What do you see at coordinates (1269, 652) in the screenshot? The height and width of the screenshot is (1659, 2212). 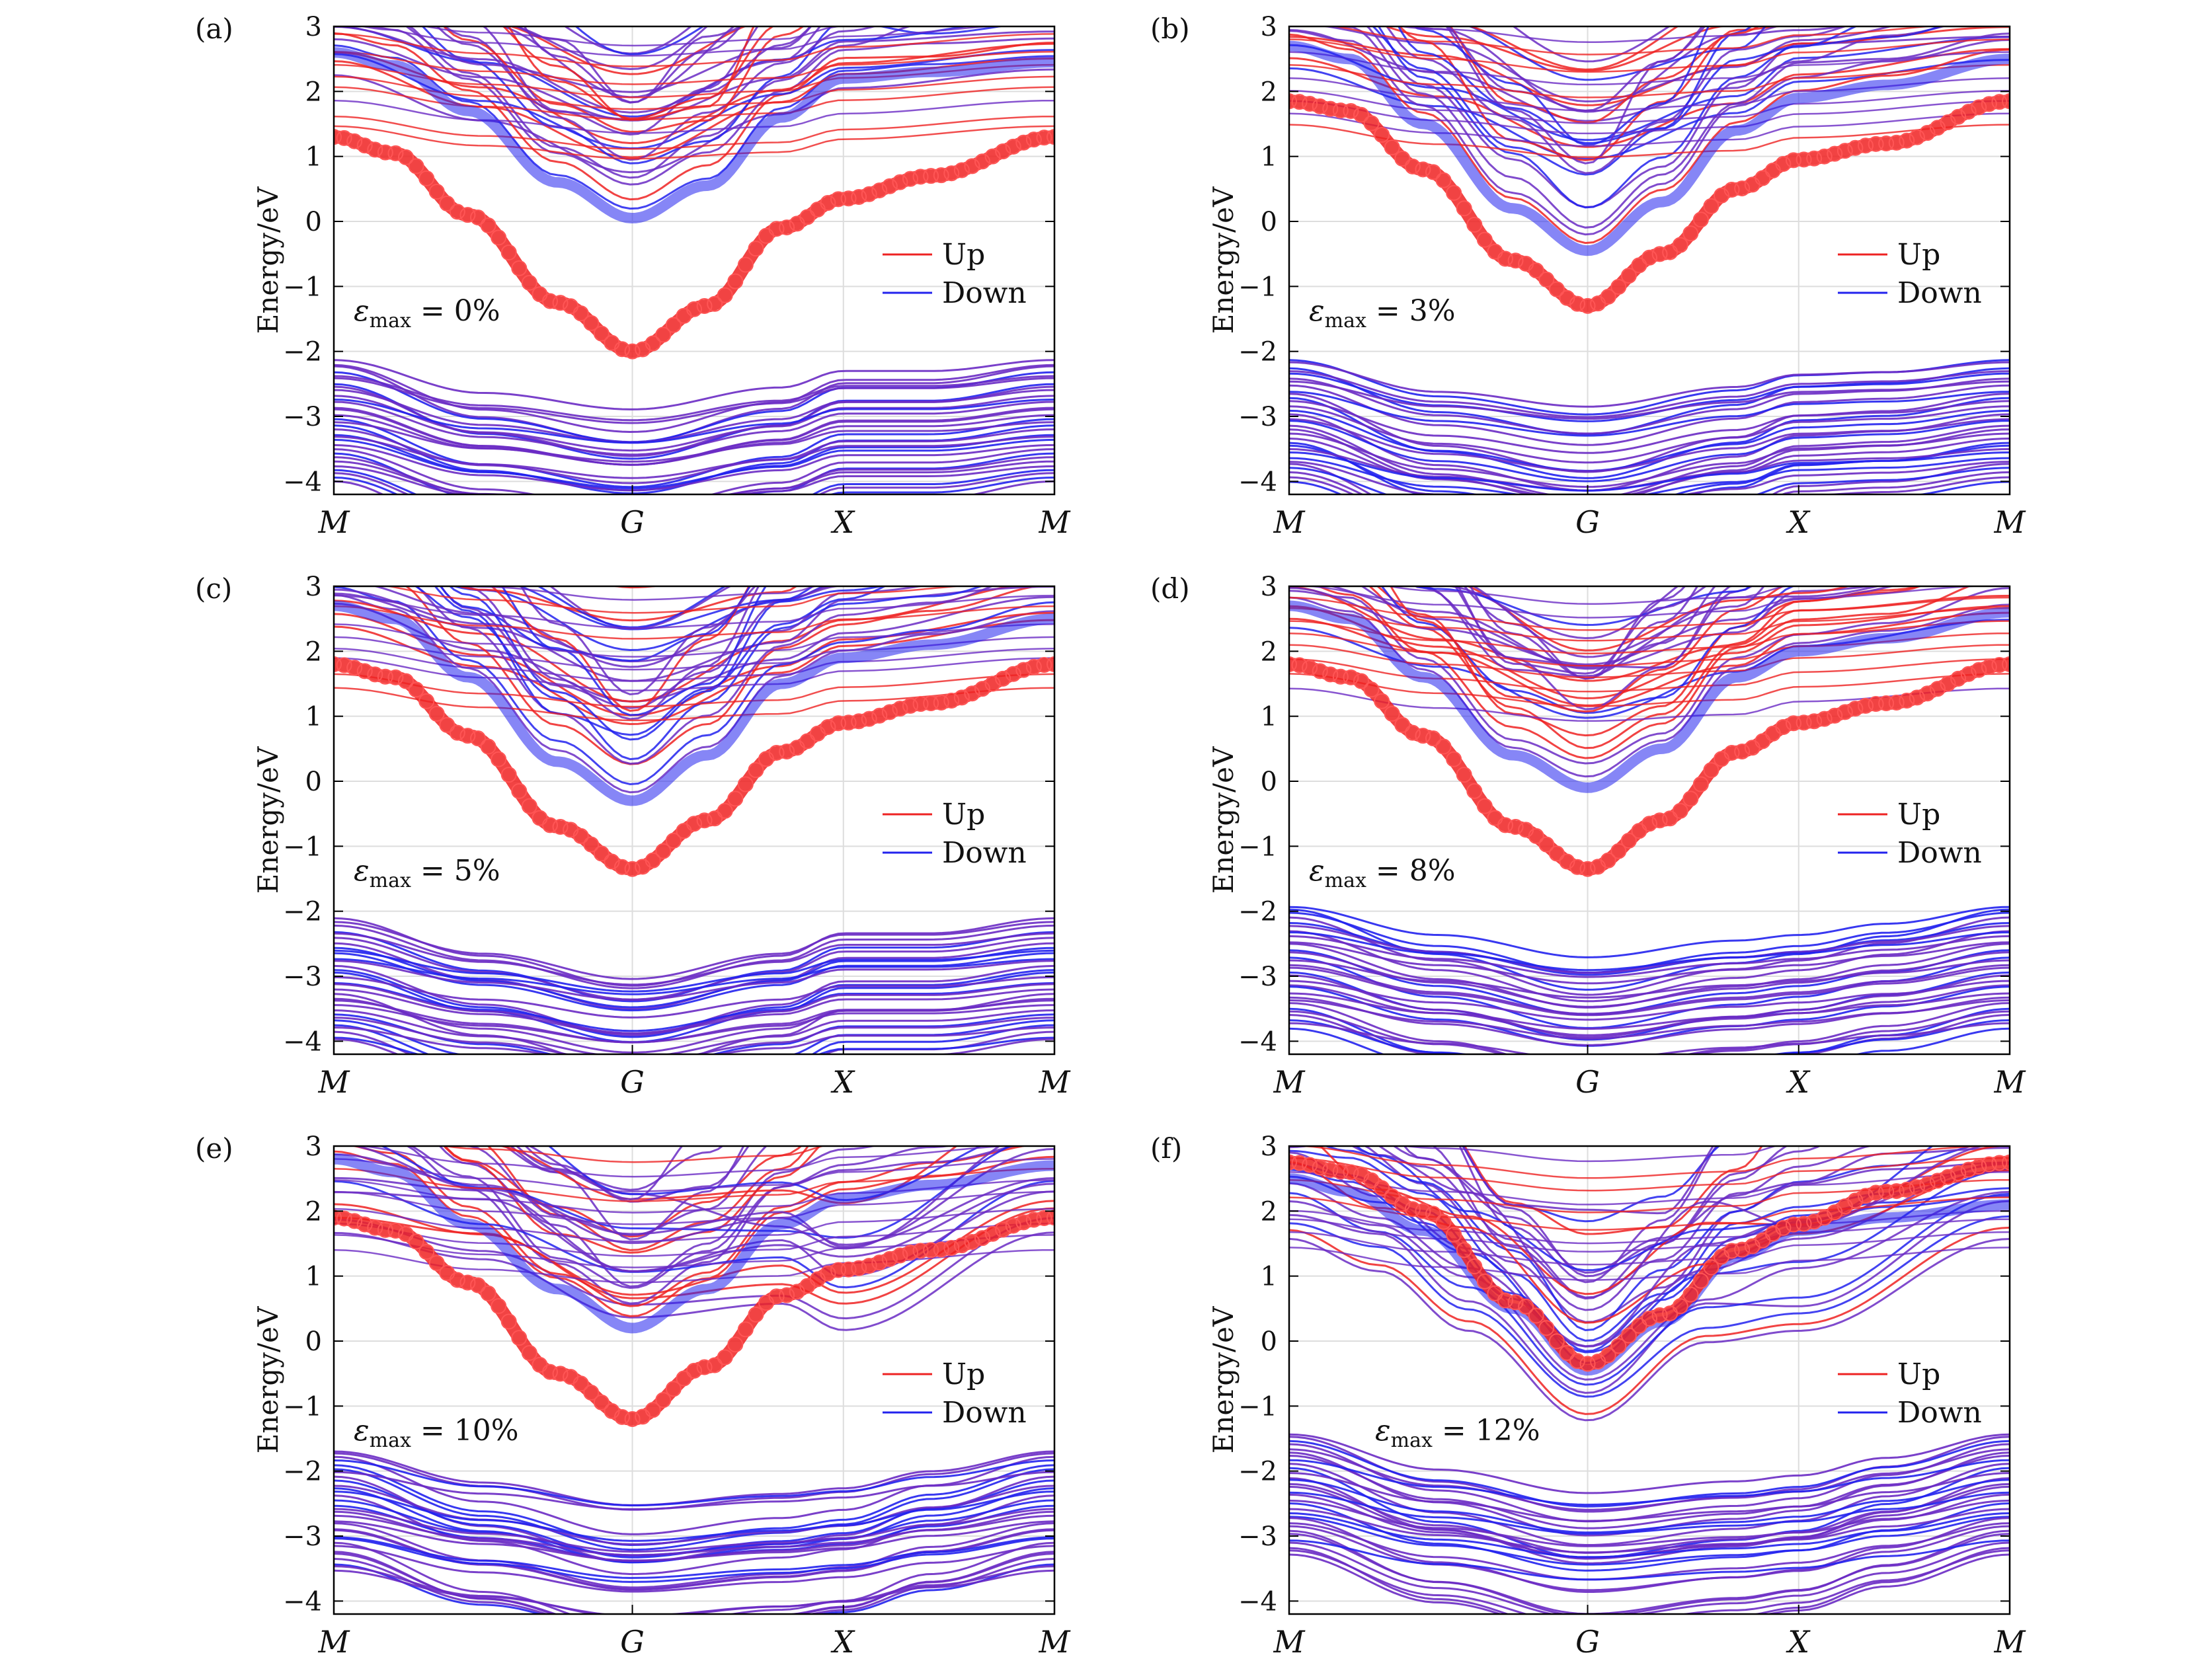 I see `y-tick-label: 2` at bounding box center [1269, 652].